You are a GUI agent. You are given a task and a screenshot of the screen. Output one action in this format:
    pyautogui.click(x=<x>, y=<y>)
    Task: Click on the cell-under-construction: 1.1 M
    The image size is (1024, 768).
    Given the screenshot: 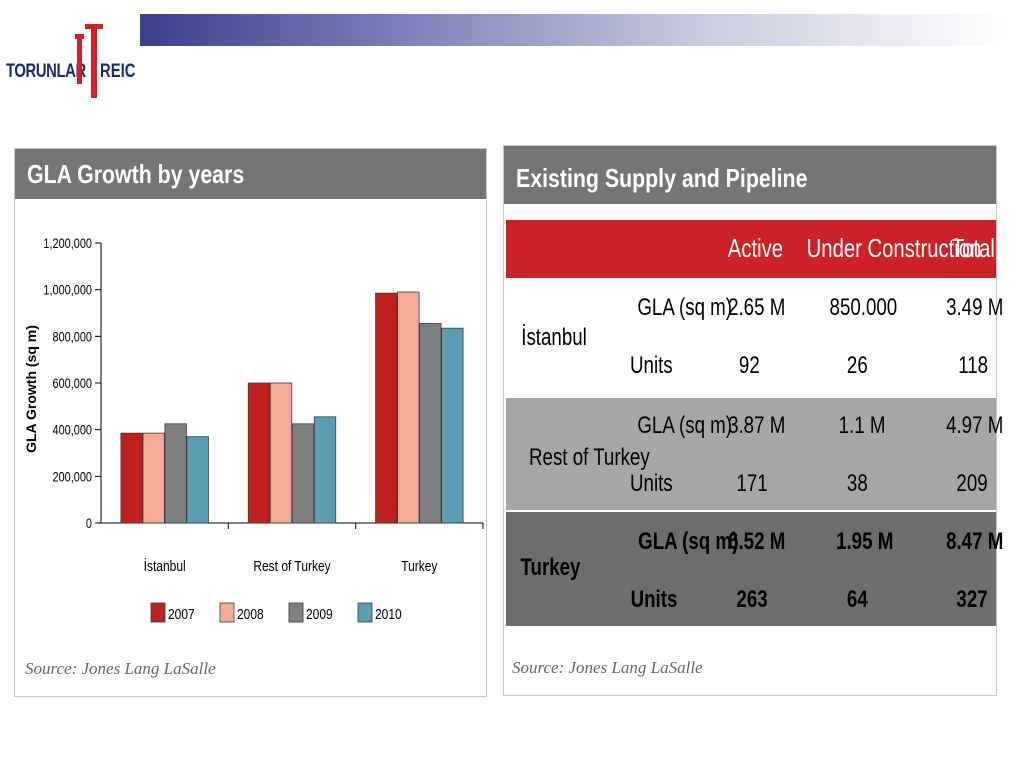 What is the action you would take?
    pyautogui.click(x=862, y=425)
    